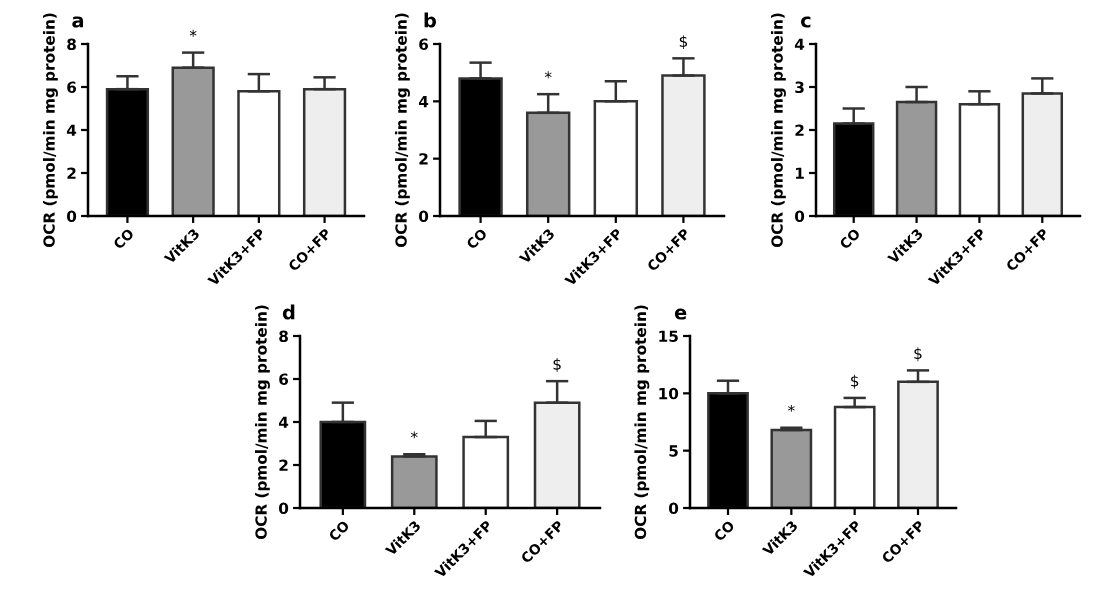 The height and width of the screenshot is (600, 1100). I want to click on chart-title: b, so click(430, 20).